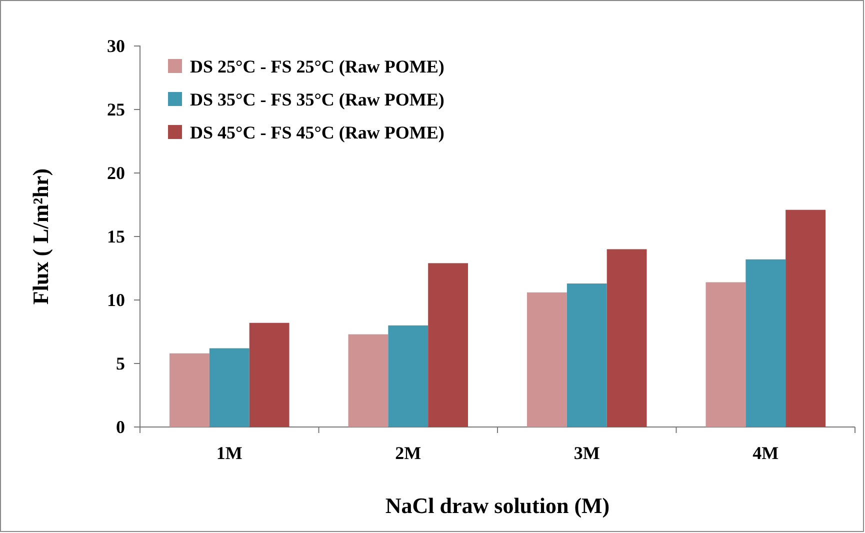 This screenshot has width=865, height=533. What do you see at coordinates (317, 66) in the screenshot?
I see `legend-label: DS 25°C - FS 25°C (Raw POME)` at bounding box center [317, 66].